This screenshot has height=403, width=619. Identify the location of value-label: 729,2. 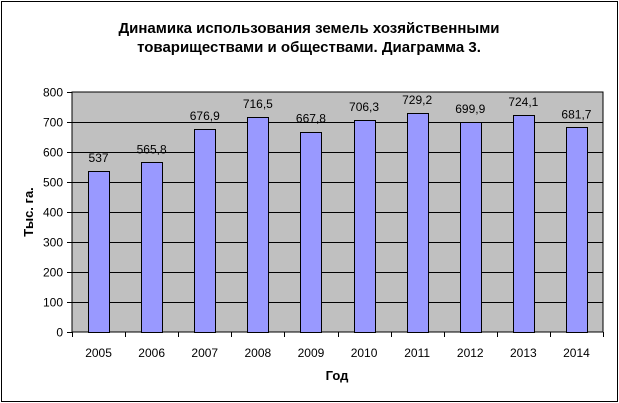
(417, 100).